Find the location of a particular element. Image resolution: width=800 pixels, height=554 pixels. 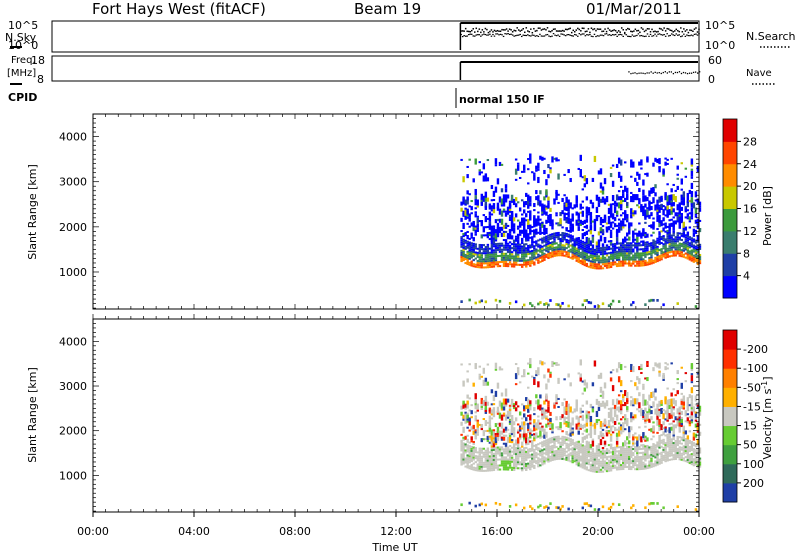

colorbar-swatch is located at coordinates (730, 287).